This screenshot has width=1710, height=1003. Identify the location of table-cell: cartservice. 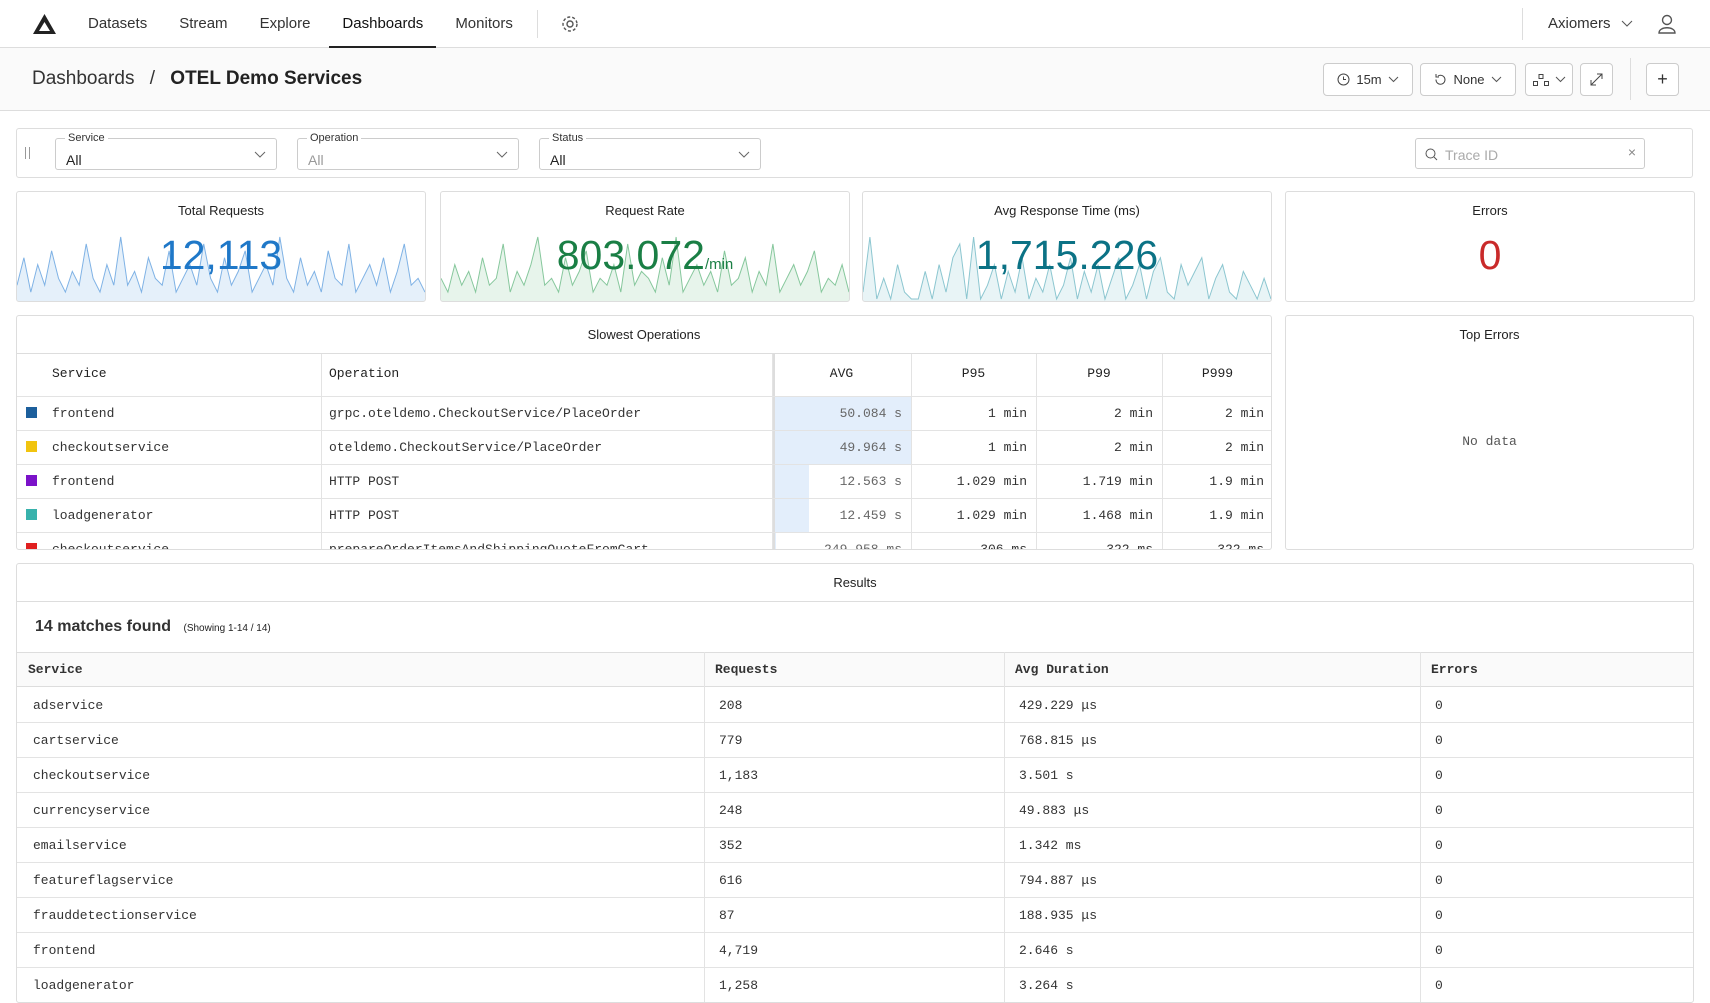
(76, 740).